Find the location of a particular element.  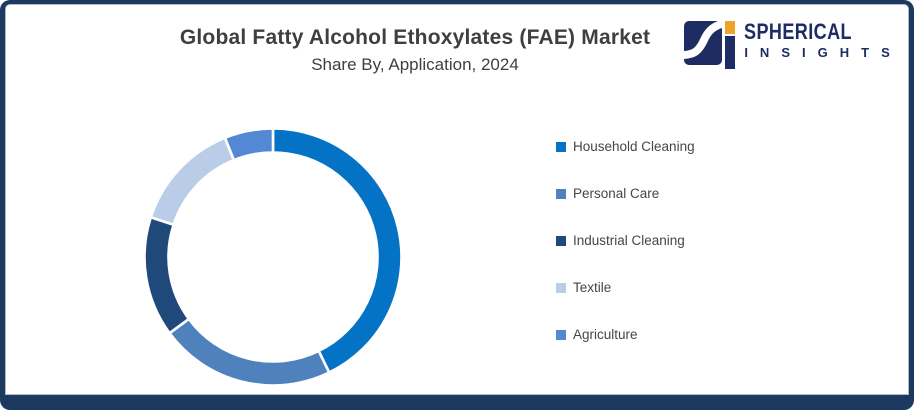

legend-item: Agriculture is located at coordinates (625, 334).